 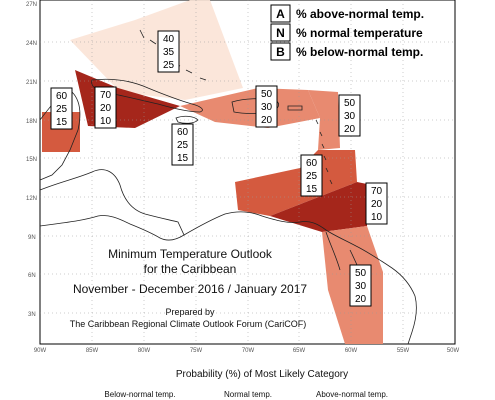 I want to click on legend-key-box-b, so click(x=280, y=51).